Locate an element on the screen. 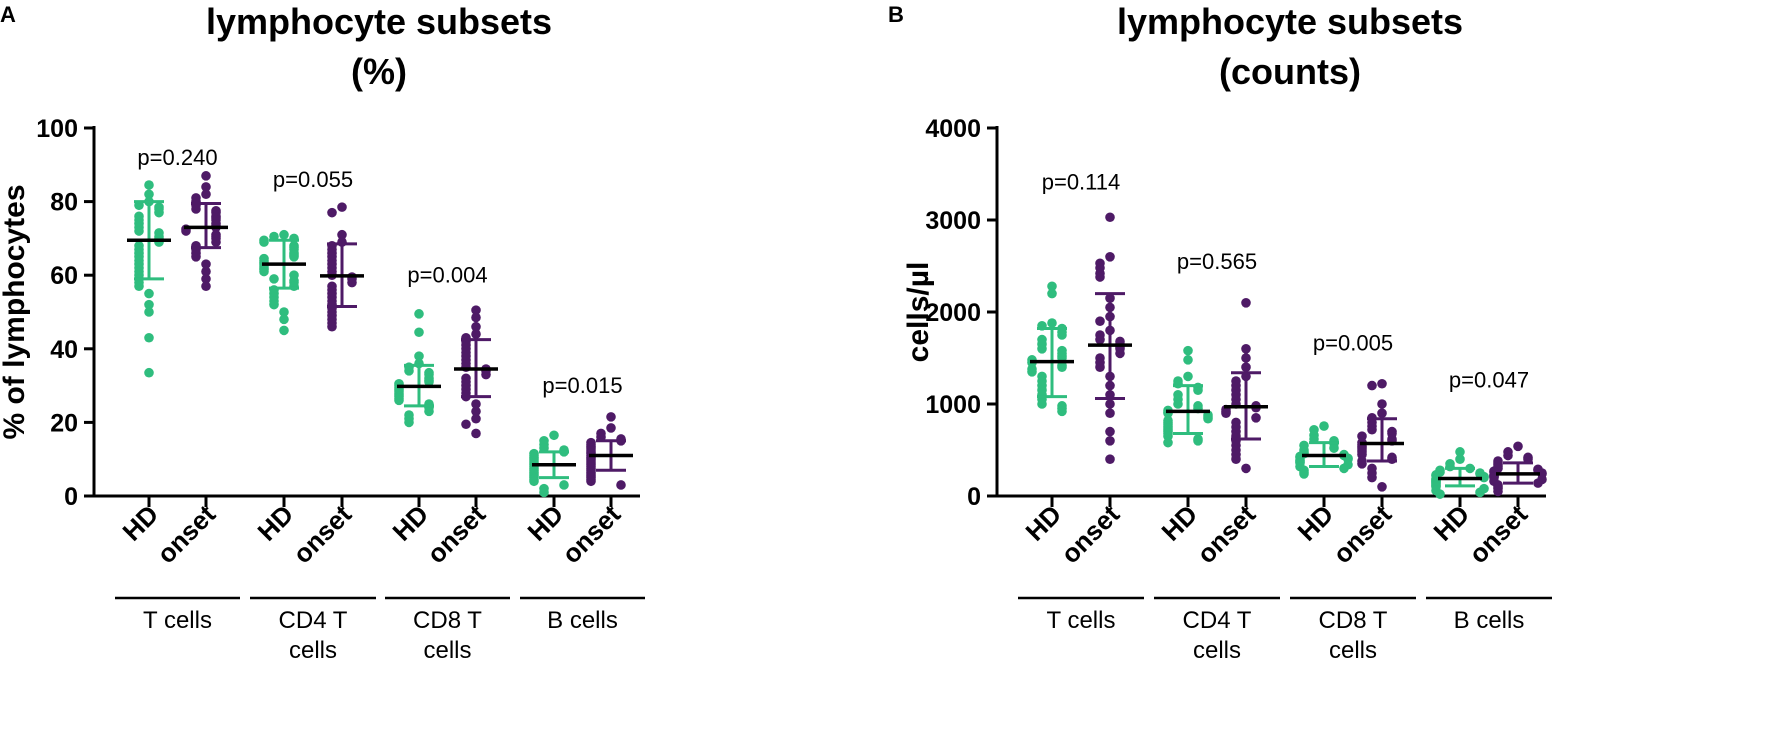 The height and width of the screenshot is (747, 1772). y-tick-label: 40 is located at coordinates (64, 350).